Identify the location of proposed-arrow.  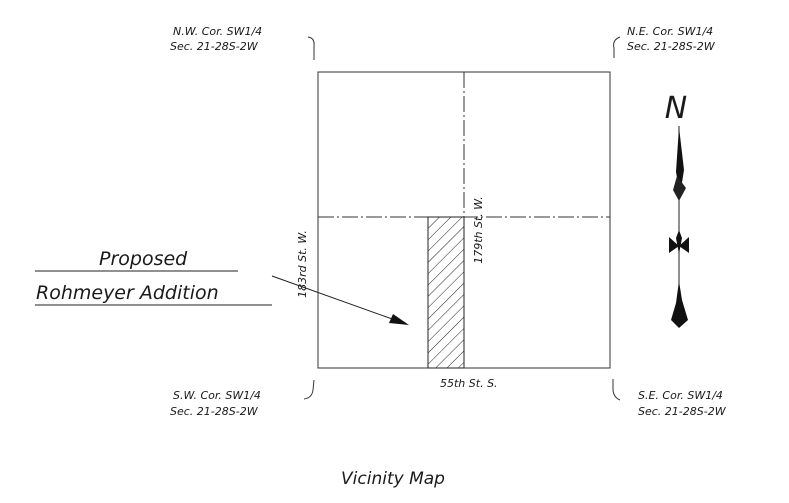
(340, 300).